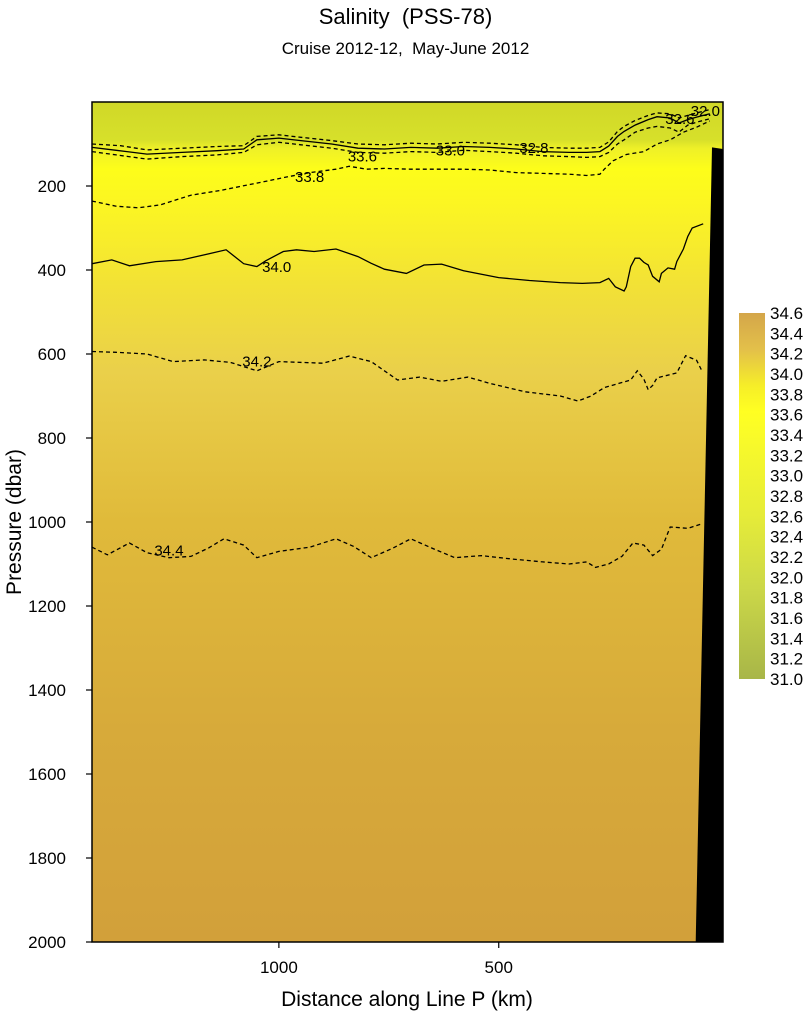 This screenshot has height=1013, width=811. What do you see at coordinates (786, 354) in the screenshot?
I see `colorbar-label: 34.2` at bounding box center [786, 354].